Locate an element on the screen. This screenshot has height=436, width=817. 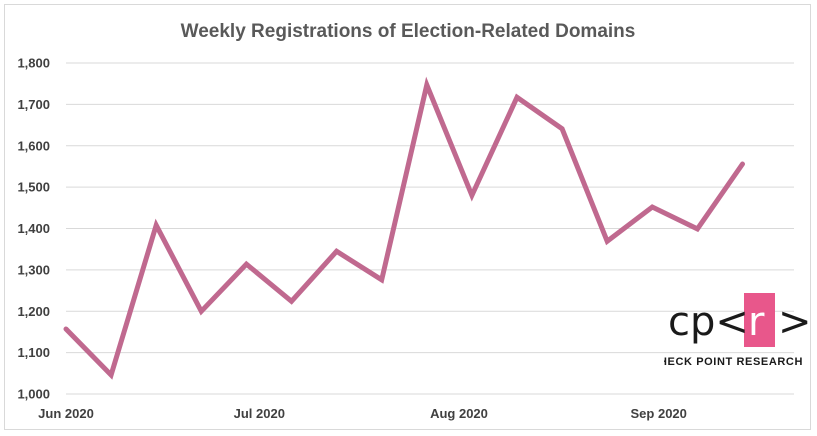
logo-mark-box: r is located at coordinates (756, 322).